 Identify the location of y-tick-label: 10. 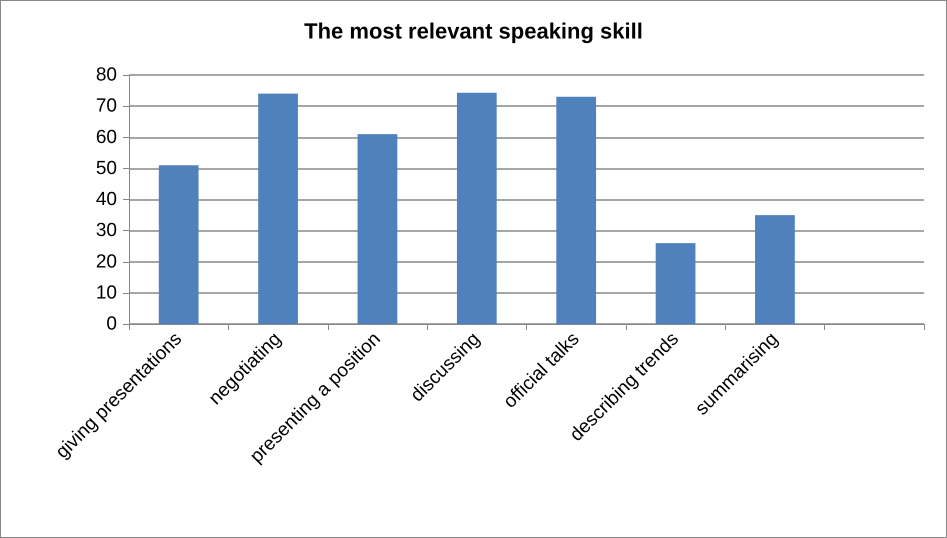
(106, 293).